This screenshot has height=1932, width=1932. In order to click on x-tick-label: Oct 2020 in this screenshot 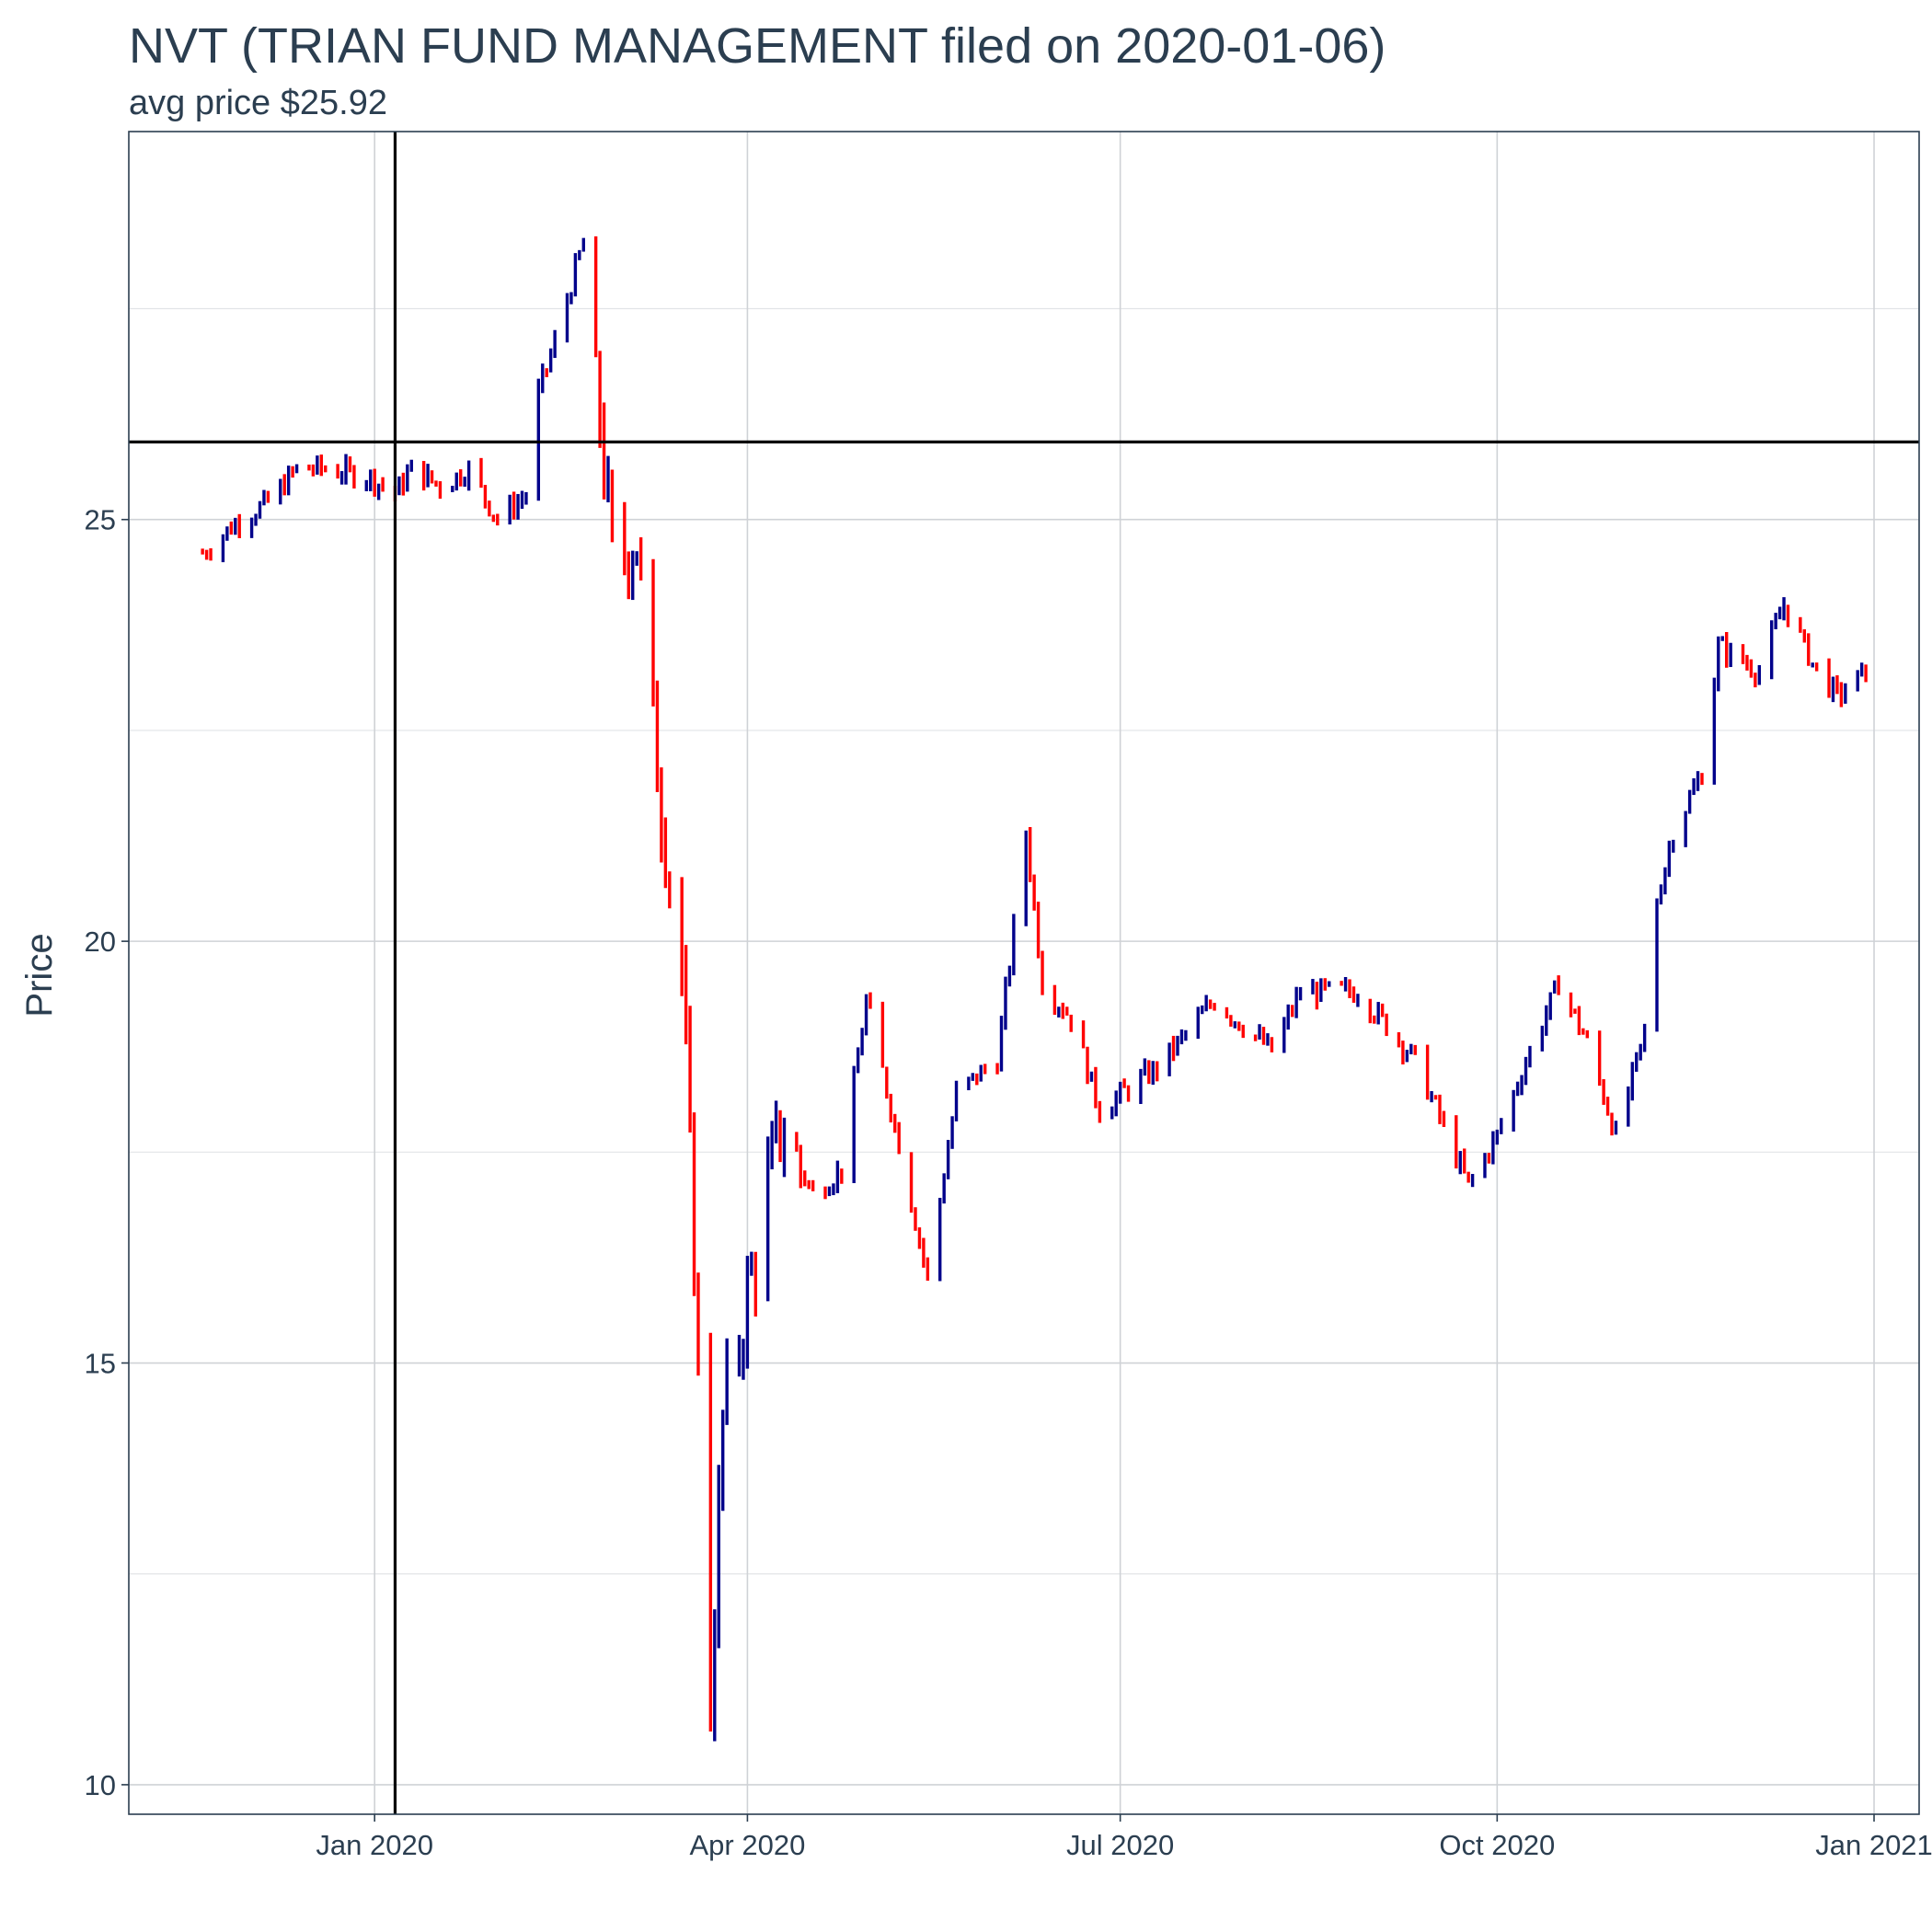, I will do `click(1497, 1845)`.